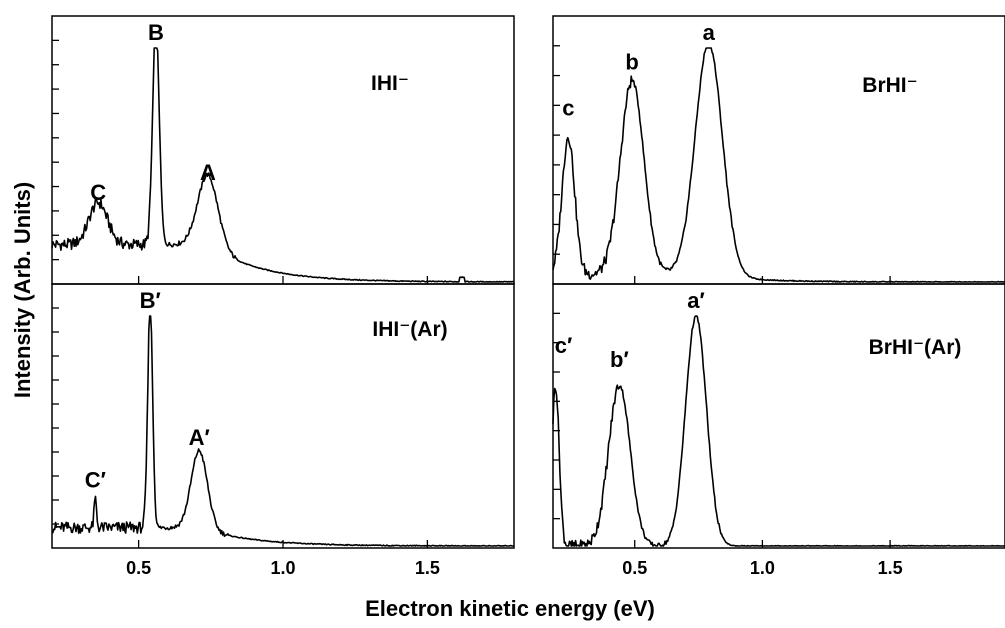 The width and height of the screenshot is (1005, 628). I want to click on species-label: IHI⁻(Ar), so click(409, 329).